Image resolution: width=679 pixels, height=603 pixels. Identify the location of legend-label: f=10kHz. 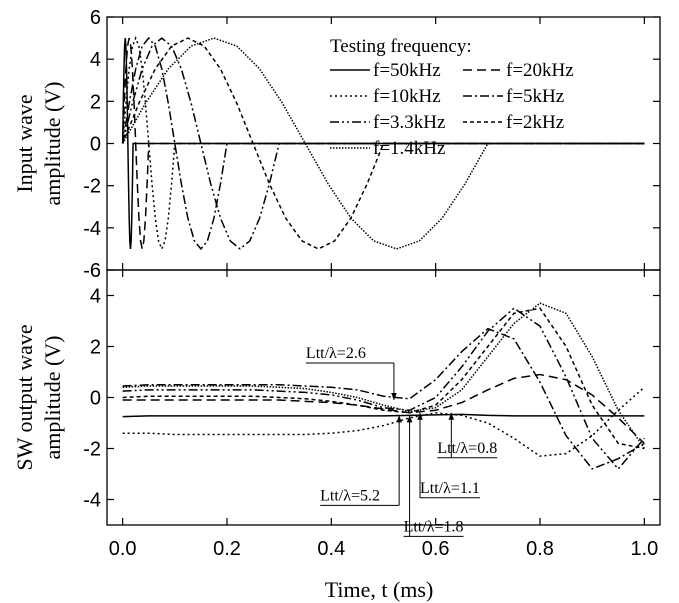
(407, 96).